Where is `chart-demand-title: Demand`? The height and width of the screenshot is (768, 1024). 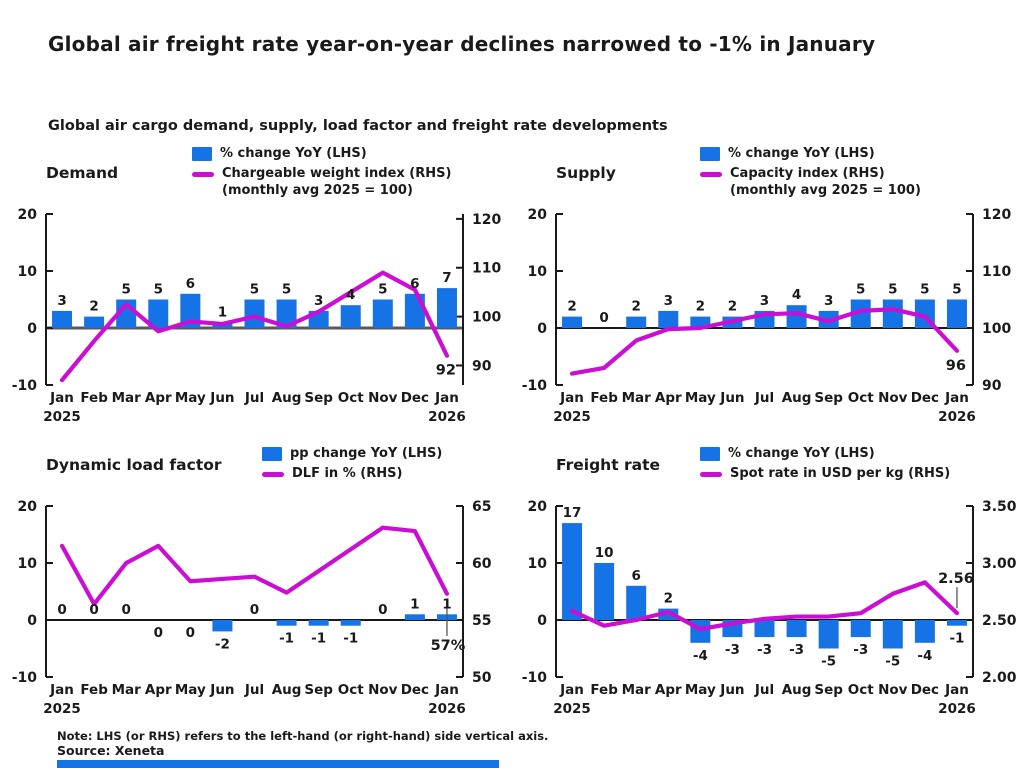
chart-demand-title: Demand is located at coordinates (82, 173).